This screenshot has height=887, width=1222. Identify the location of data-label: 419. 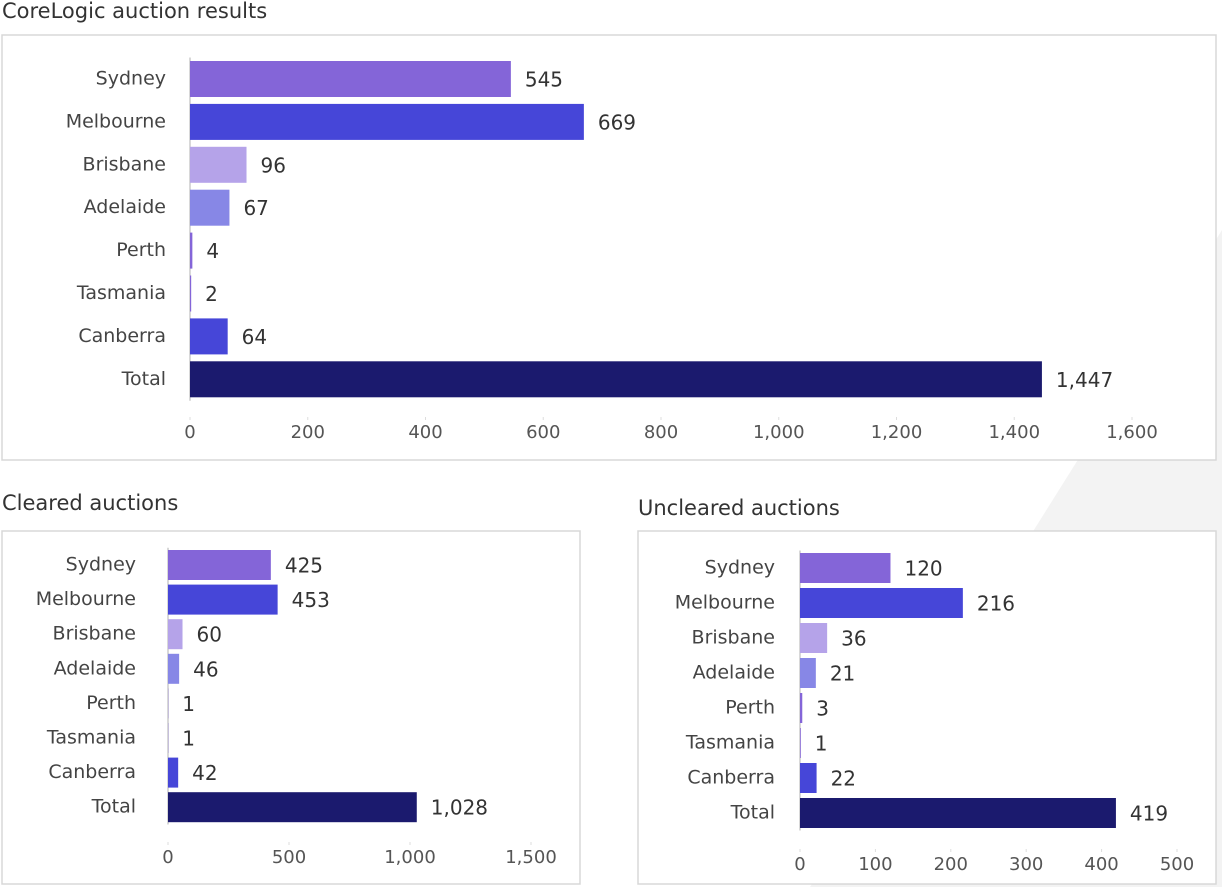
(1149, 814).